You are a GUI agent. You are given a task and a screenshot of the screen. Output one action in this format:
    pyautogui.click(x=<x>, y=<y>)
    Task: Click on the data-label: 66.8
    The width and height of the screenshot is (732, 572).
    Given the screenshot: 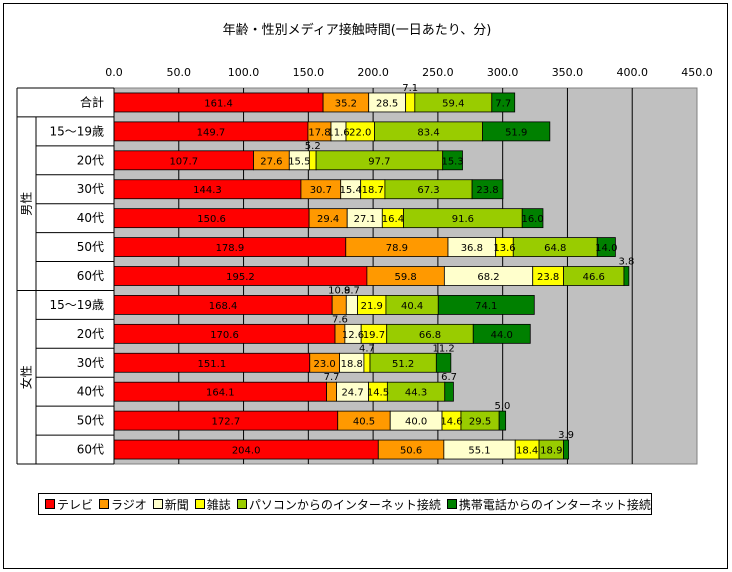 What is the action you would take?
    pyautogui.click(x=430, y=335)
    